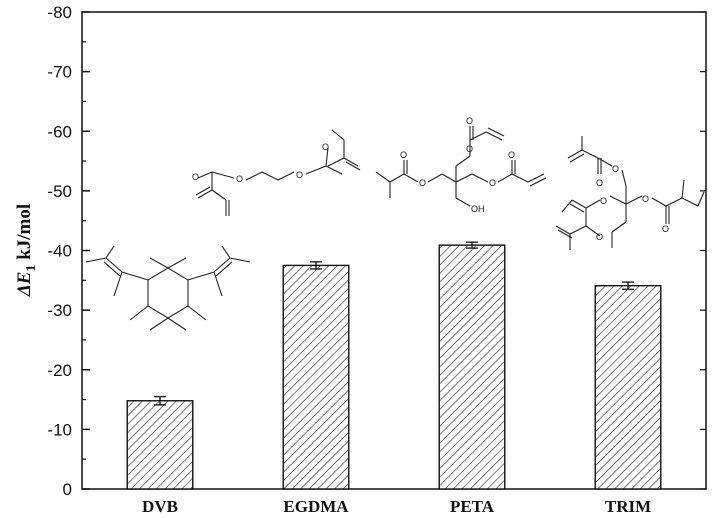  I want to click on peta-atom-o1: O, so click(403, 155).